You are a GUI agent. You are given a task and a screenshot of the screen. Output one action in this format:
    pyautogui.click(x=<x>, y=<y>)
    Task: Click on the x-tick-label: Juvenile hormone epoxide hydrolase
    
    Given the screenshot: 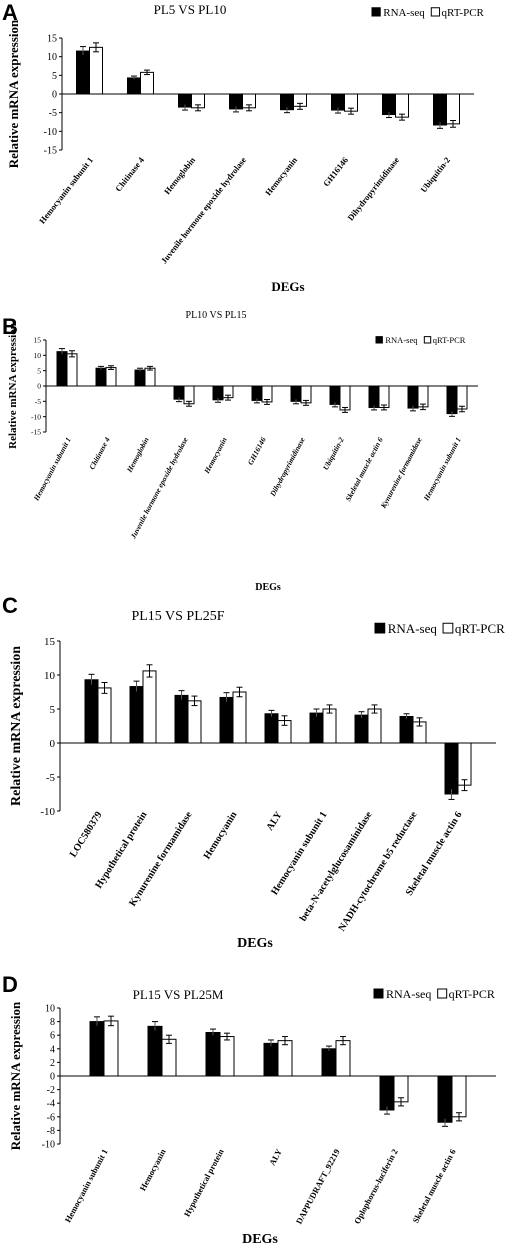 What is the action you would take?
    pyautogui.click(x=203, y=210)
    